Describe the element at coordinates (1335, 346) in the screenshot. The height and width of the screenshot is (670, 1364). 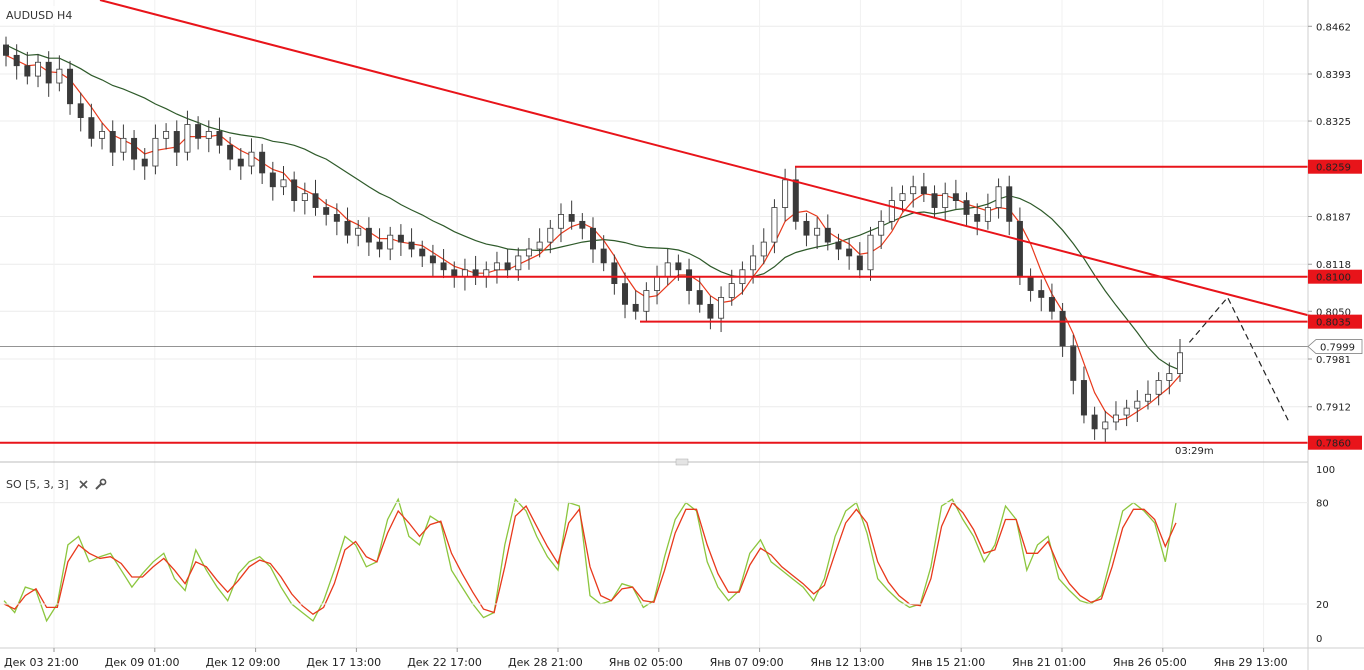
I see `current-price-label: 0.7999` at that location.